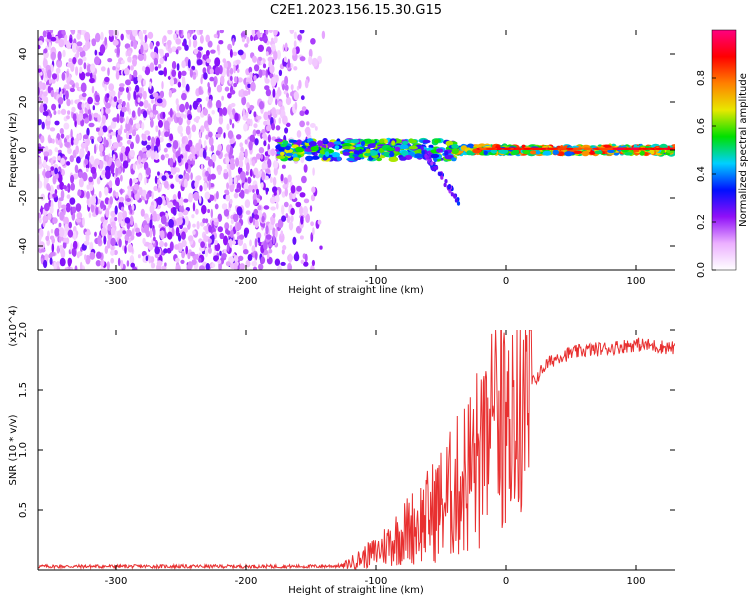  What do you see at coordinates (23, 330) in the screenshot?
I see `y-tick-label: 2.0` at bounding box center [23, 330].